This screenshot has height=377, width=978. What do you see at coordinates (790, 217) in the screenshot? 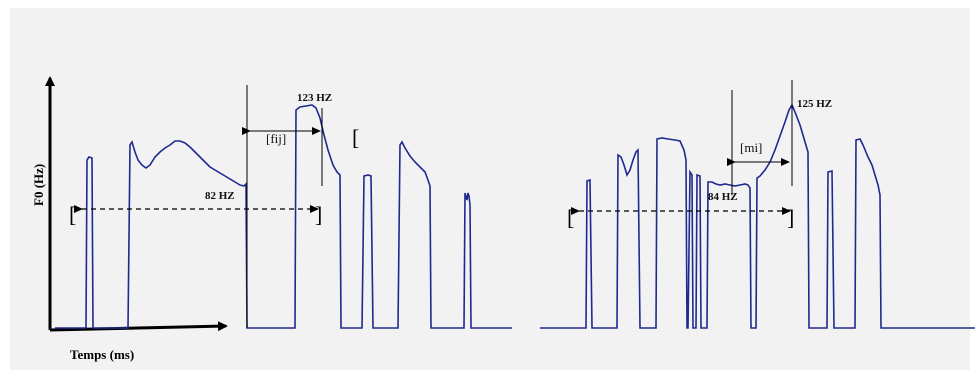
I see `right-bracket-close: ]` at bounding box center [790, 217].